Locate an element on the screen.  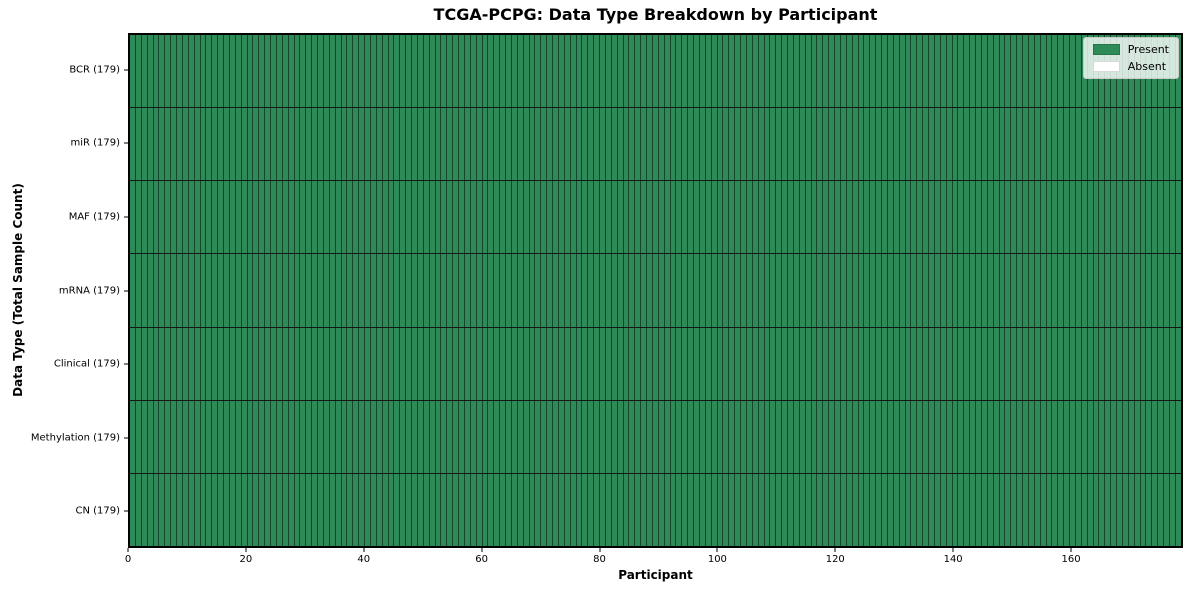
y-tick-label-maf: MAF (179) is located at coordinates (94, 217).